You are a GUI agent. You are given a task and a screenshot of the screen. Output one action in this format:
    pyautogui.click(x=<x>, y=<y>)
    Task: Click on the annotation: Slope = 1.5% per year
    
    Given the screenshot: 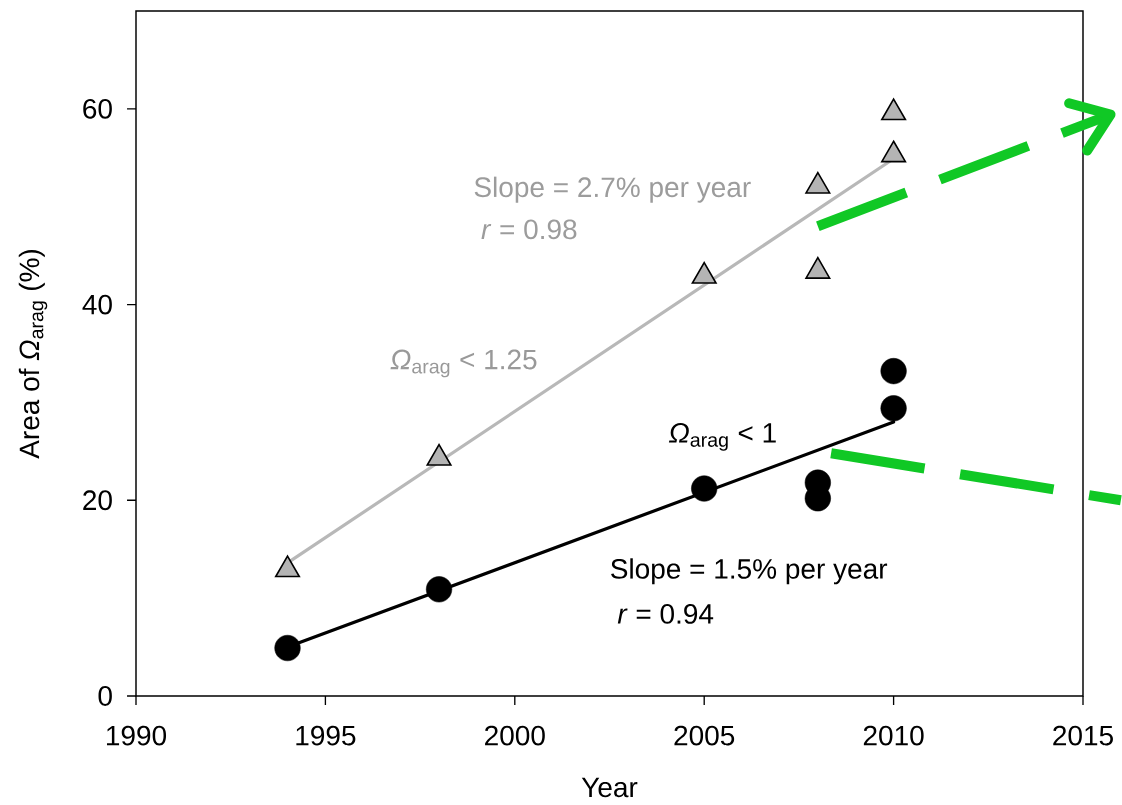 What is the action you would take?
    pyautogui.click(x=749, y=571)
    